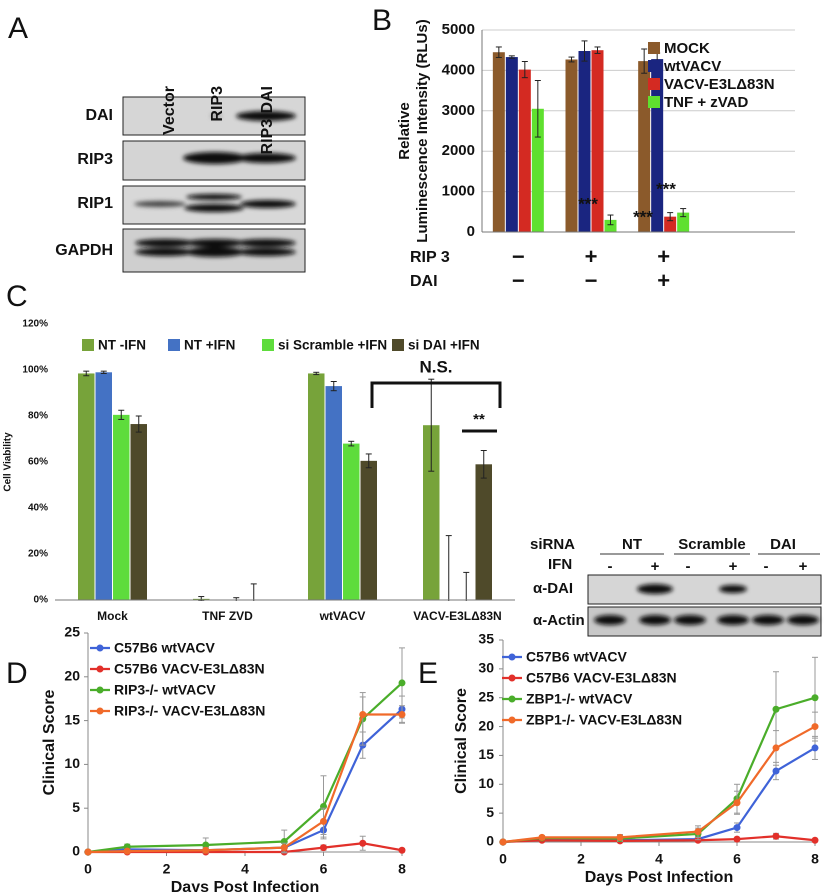 The height and width of the screenshot is (892, 826). I want to click on x-tick-label: 6, so click(324, 869).